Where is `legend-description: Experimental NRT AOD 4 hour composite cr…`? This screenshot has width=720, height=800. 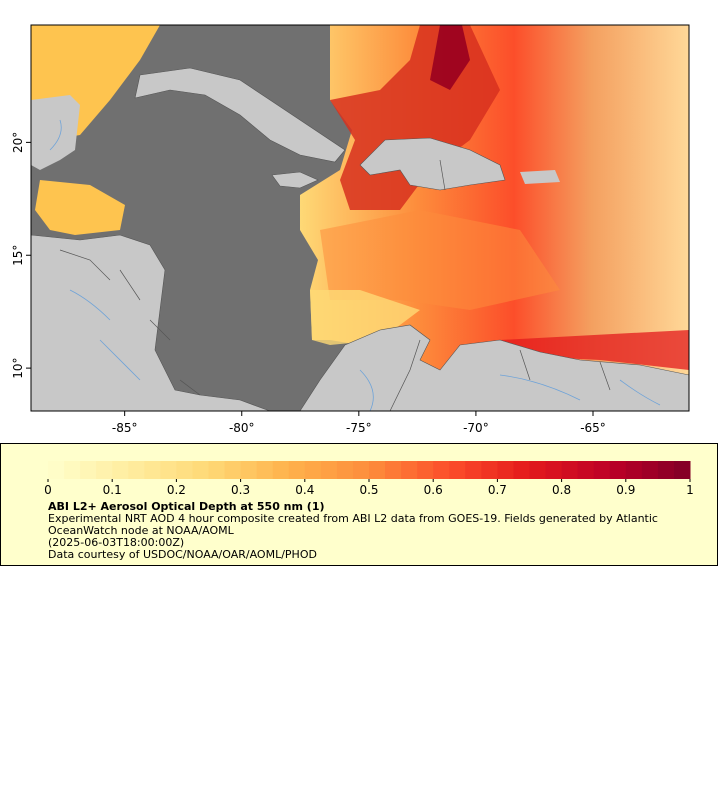 legend-description: Experimental NRT AOD 4 hour composite cr… is located at coordinates (353, 524).